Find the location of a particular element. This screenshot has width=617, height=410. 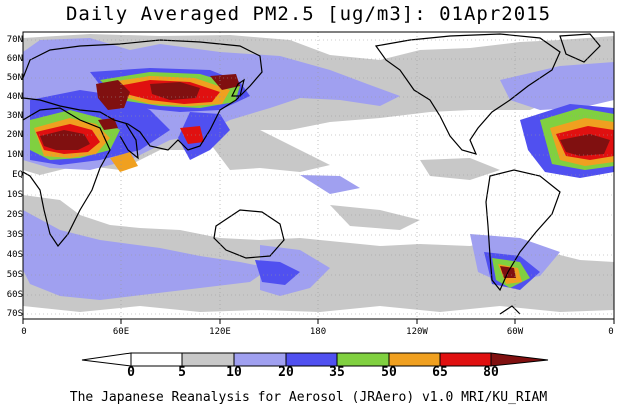

lat-label: 70S is located at coordinates (14, 314).